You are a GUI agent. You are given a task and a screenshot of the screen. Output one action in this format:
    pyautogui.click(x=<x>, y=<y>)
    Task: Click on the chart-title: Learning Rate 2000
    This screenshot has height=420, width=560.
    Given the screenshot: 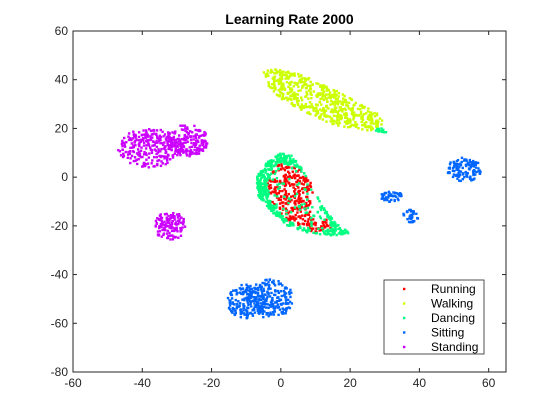 What is the action you would take?
    pyautogui.click(x=289, y=19)
    